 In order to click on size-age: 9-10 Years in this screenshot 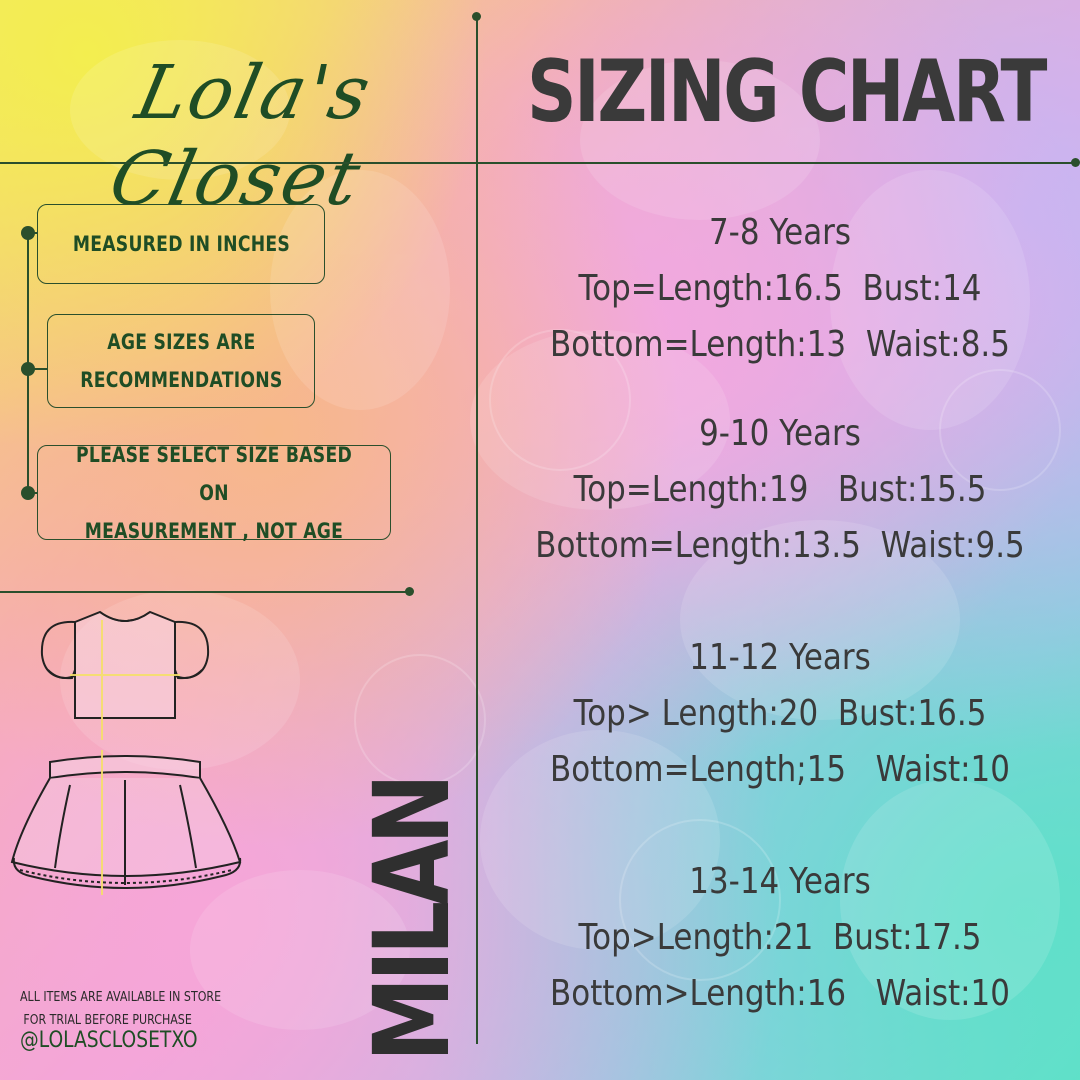, I will do `click(780, 433)`.